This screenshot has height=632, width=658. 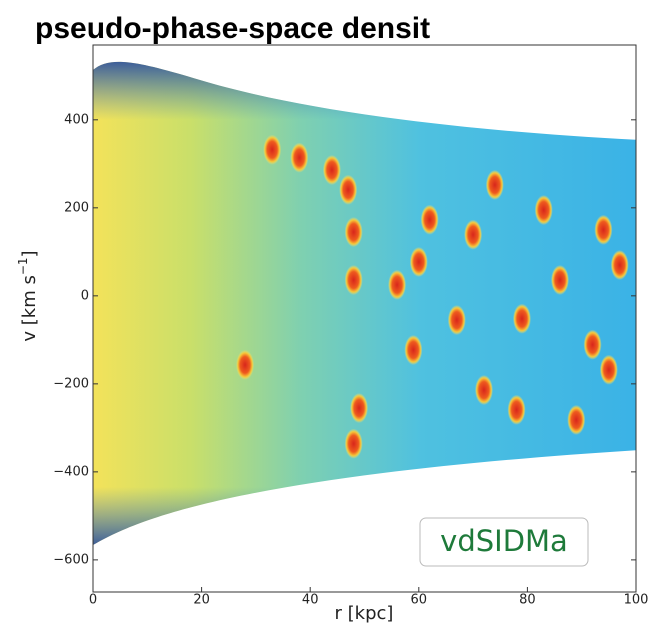 I want to click on y-tick-label: −600, so click(x=71, y=559).